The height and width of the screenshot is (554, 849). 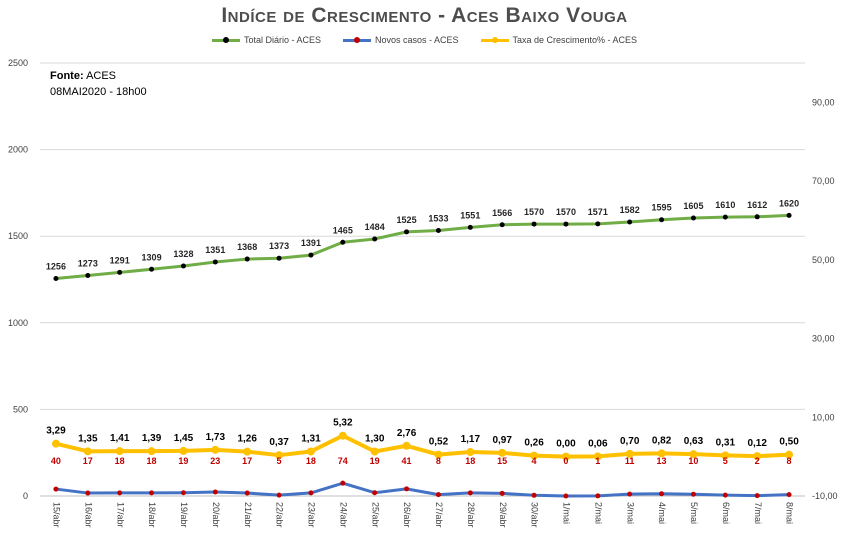 I want to click on data-label-total: 1582, so click(x=630, y=210).